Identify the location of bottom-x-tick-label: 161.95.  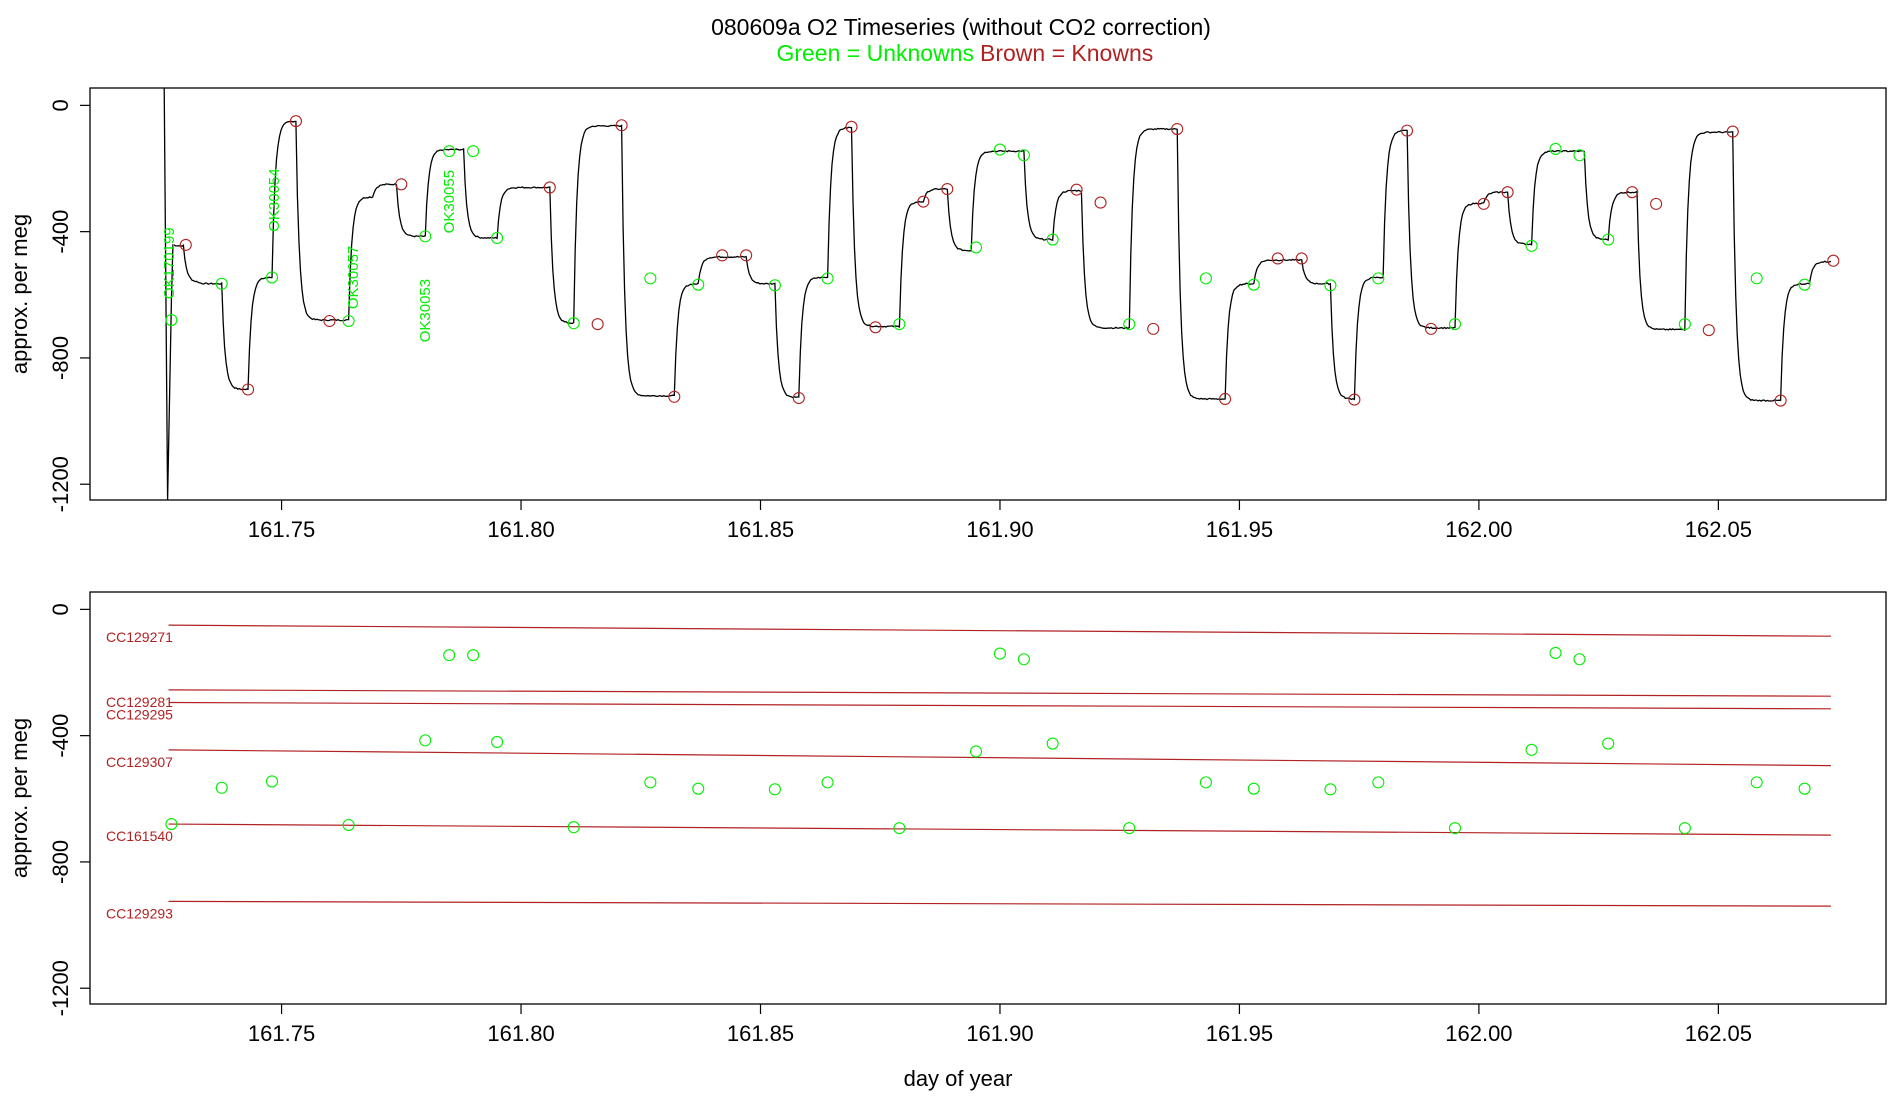
(1239, 1033).